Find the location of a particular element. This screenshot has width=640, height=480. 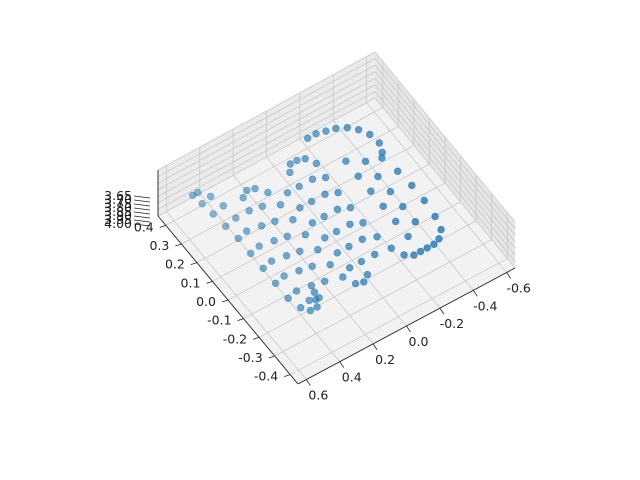

y-tick-label: -0.1 is located at coordinates (219, 320).